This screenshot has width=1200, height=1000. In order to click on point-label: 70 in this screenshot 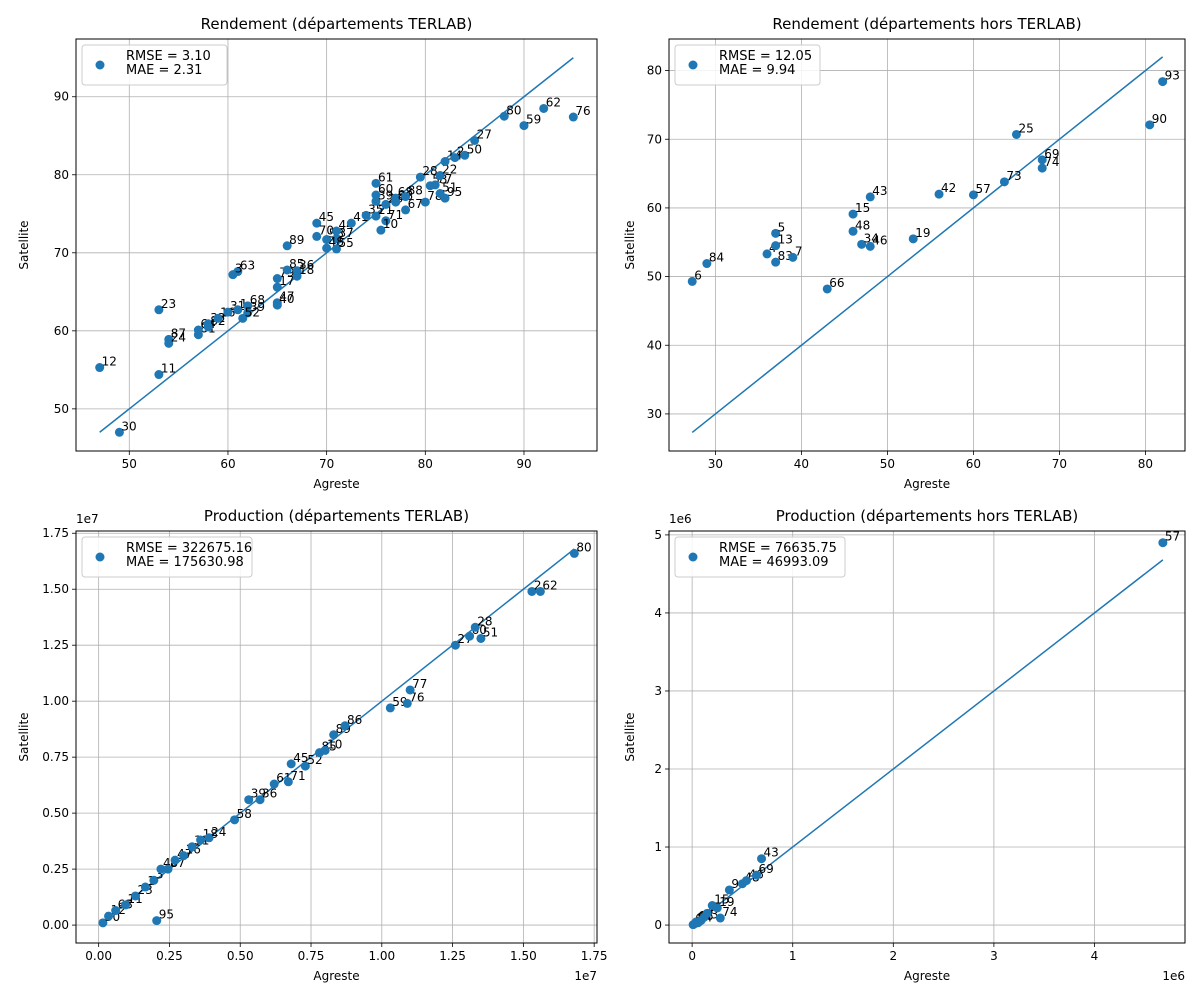, I will do `click(326, 230)`.